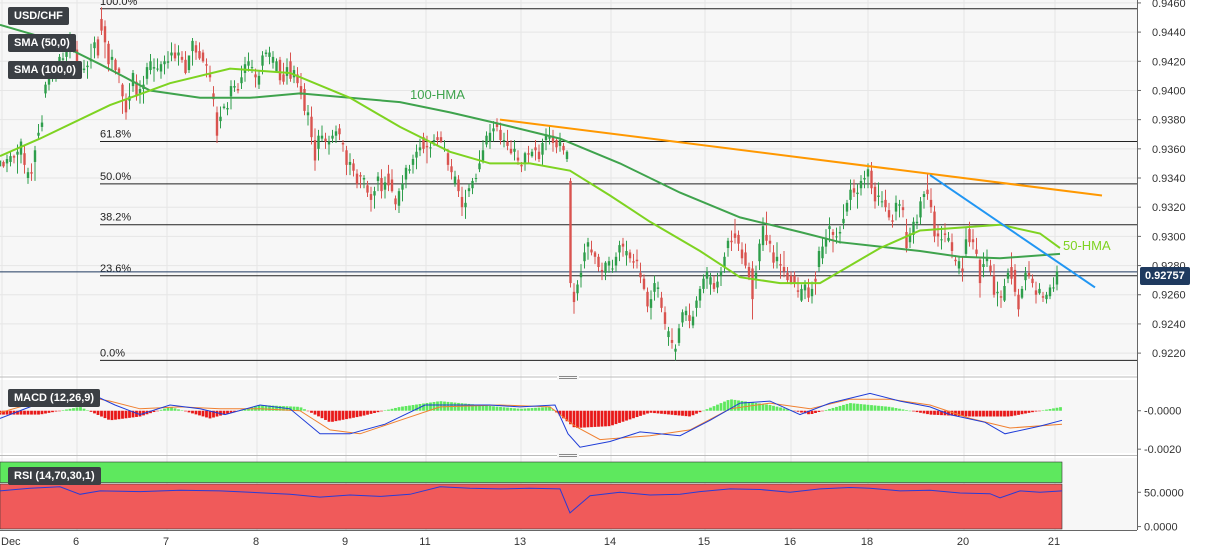  What do you see at coordinates (54, 476) in the screenshot?
I see `rsi-legend: RSI (14,70,30,1)` at bounding box center [54, 476].